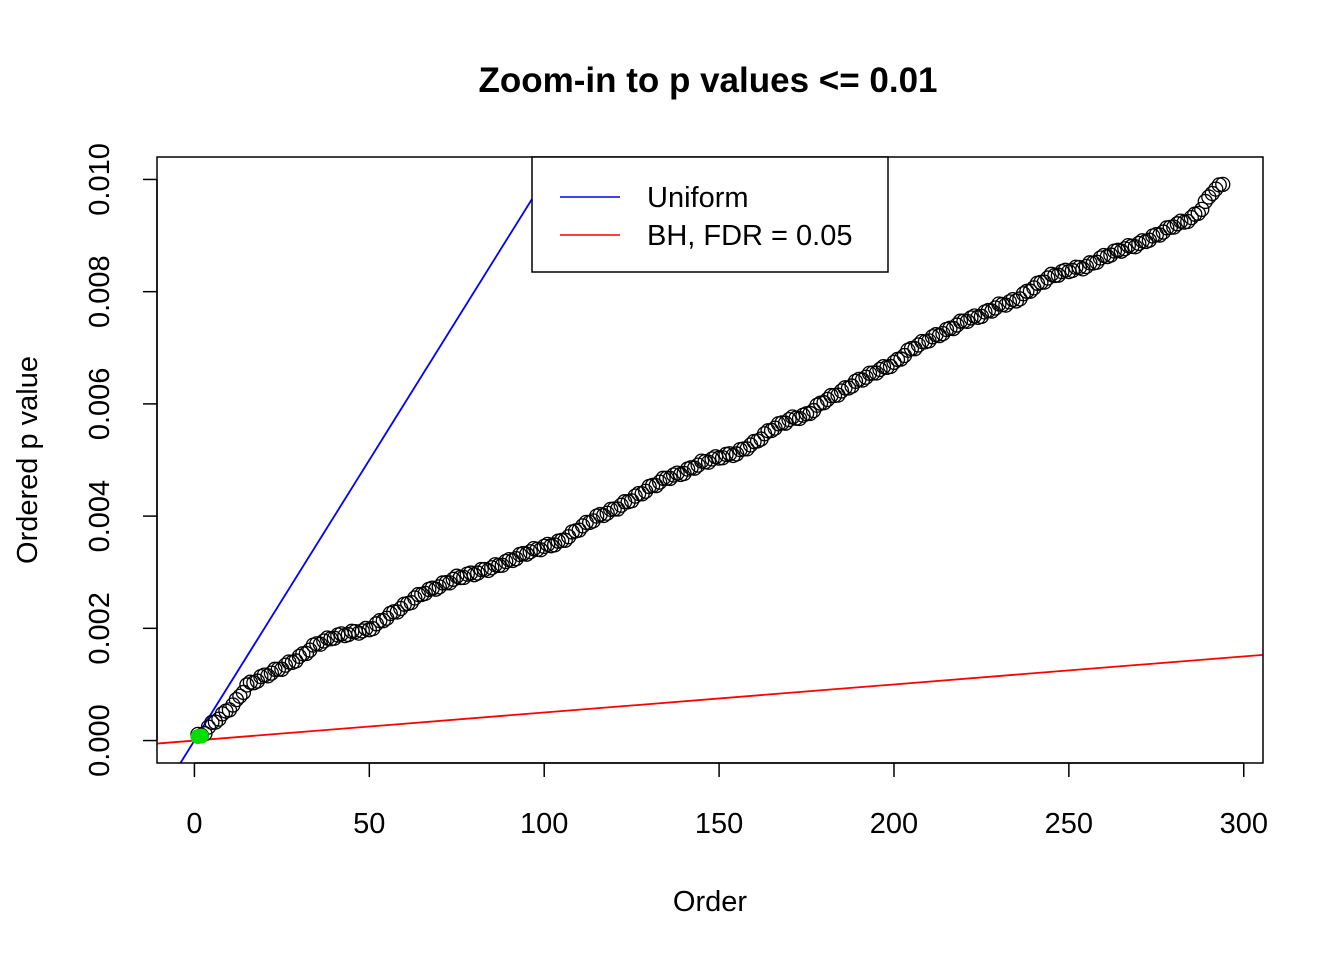 The width and height of the screenshot is (1344, 960). What do you see at coordinates (894, 824) in the screenshot?
I see `x-tick-label: 200` at bounding box center [894, 824].